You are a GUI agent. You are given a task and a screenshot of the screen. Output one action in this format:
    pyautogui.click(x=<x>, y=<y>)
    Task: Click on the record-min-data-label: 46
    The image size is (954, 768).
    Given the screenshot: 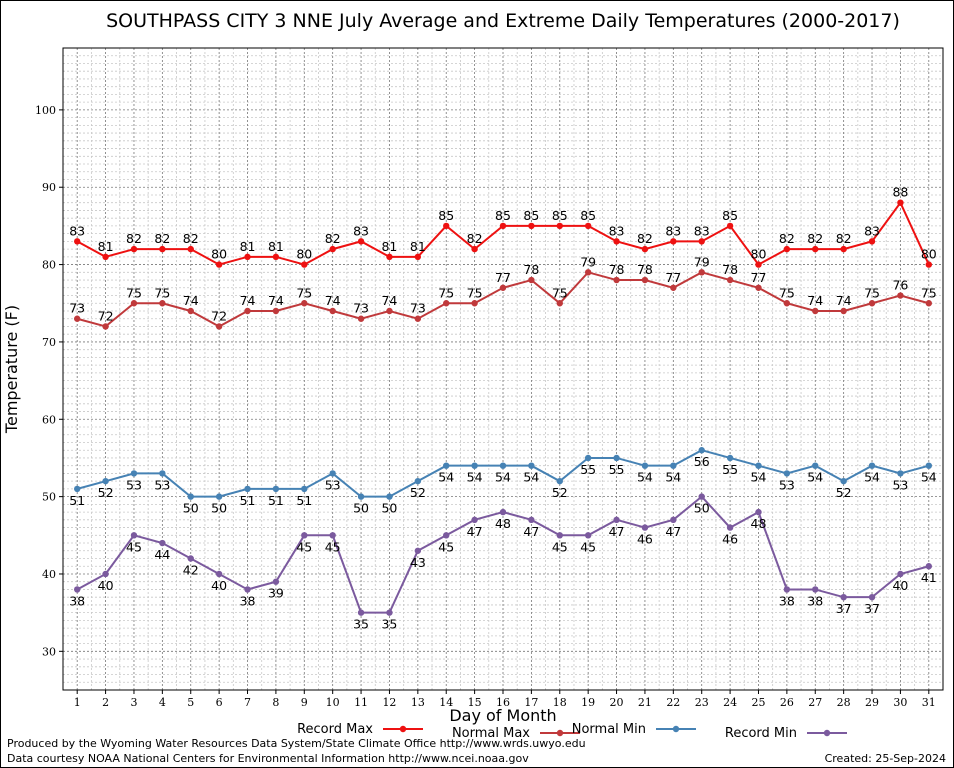 What is the action you would take?
    pyautogui.click(x=645, y=539)
    